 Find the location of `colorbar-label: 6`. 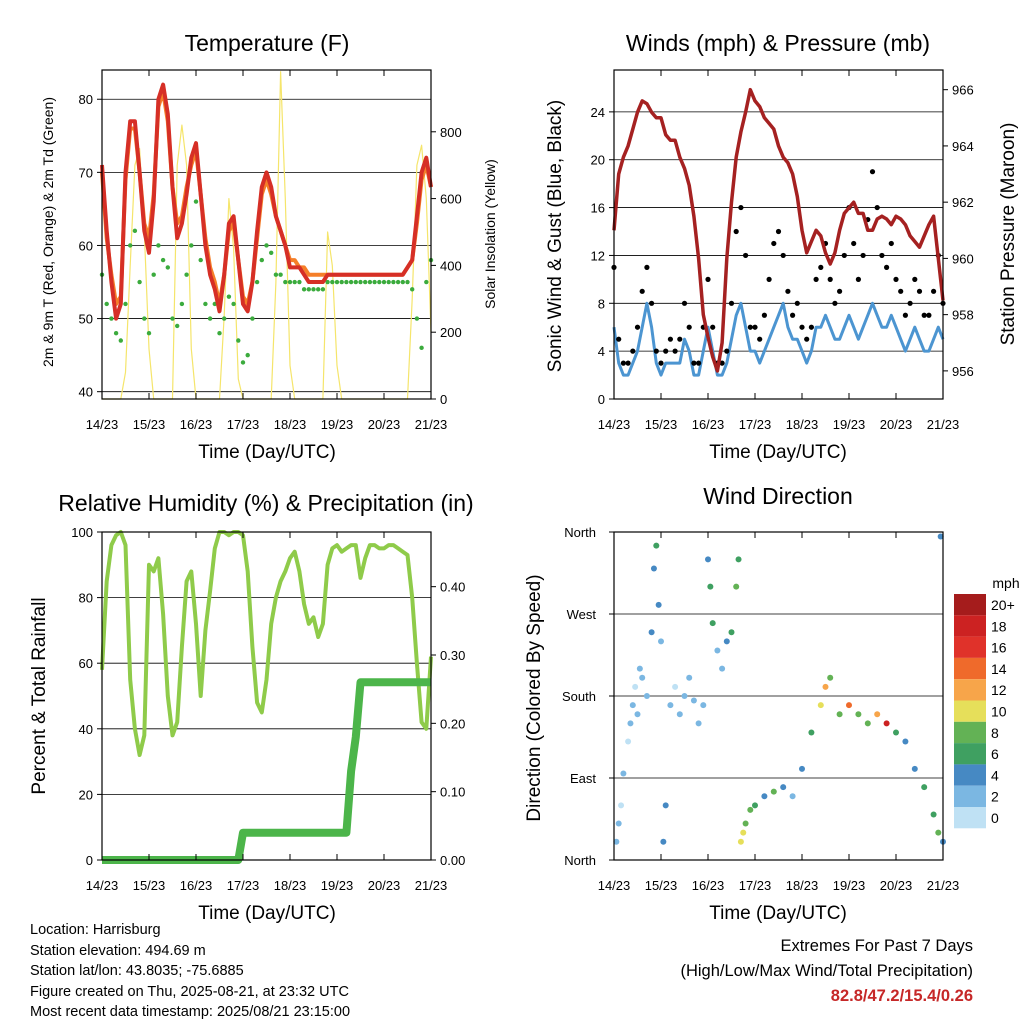

colorbar-label: 6 is located at coordinates (995, 754).